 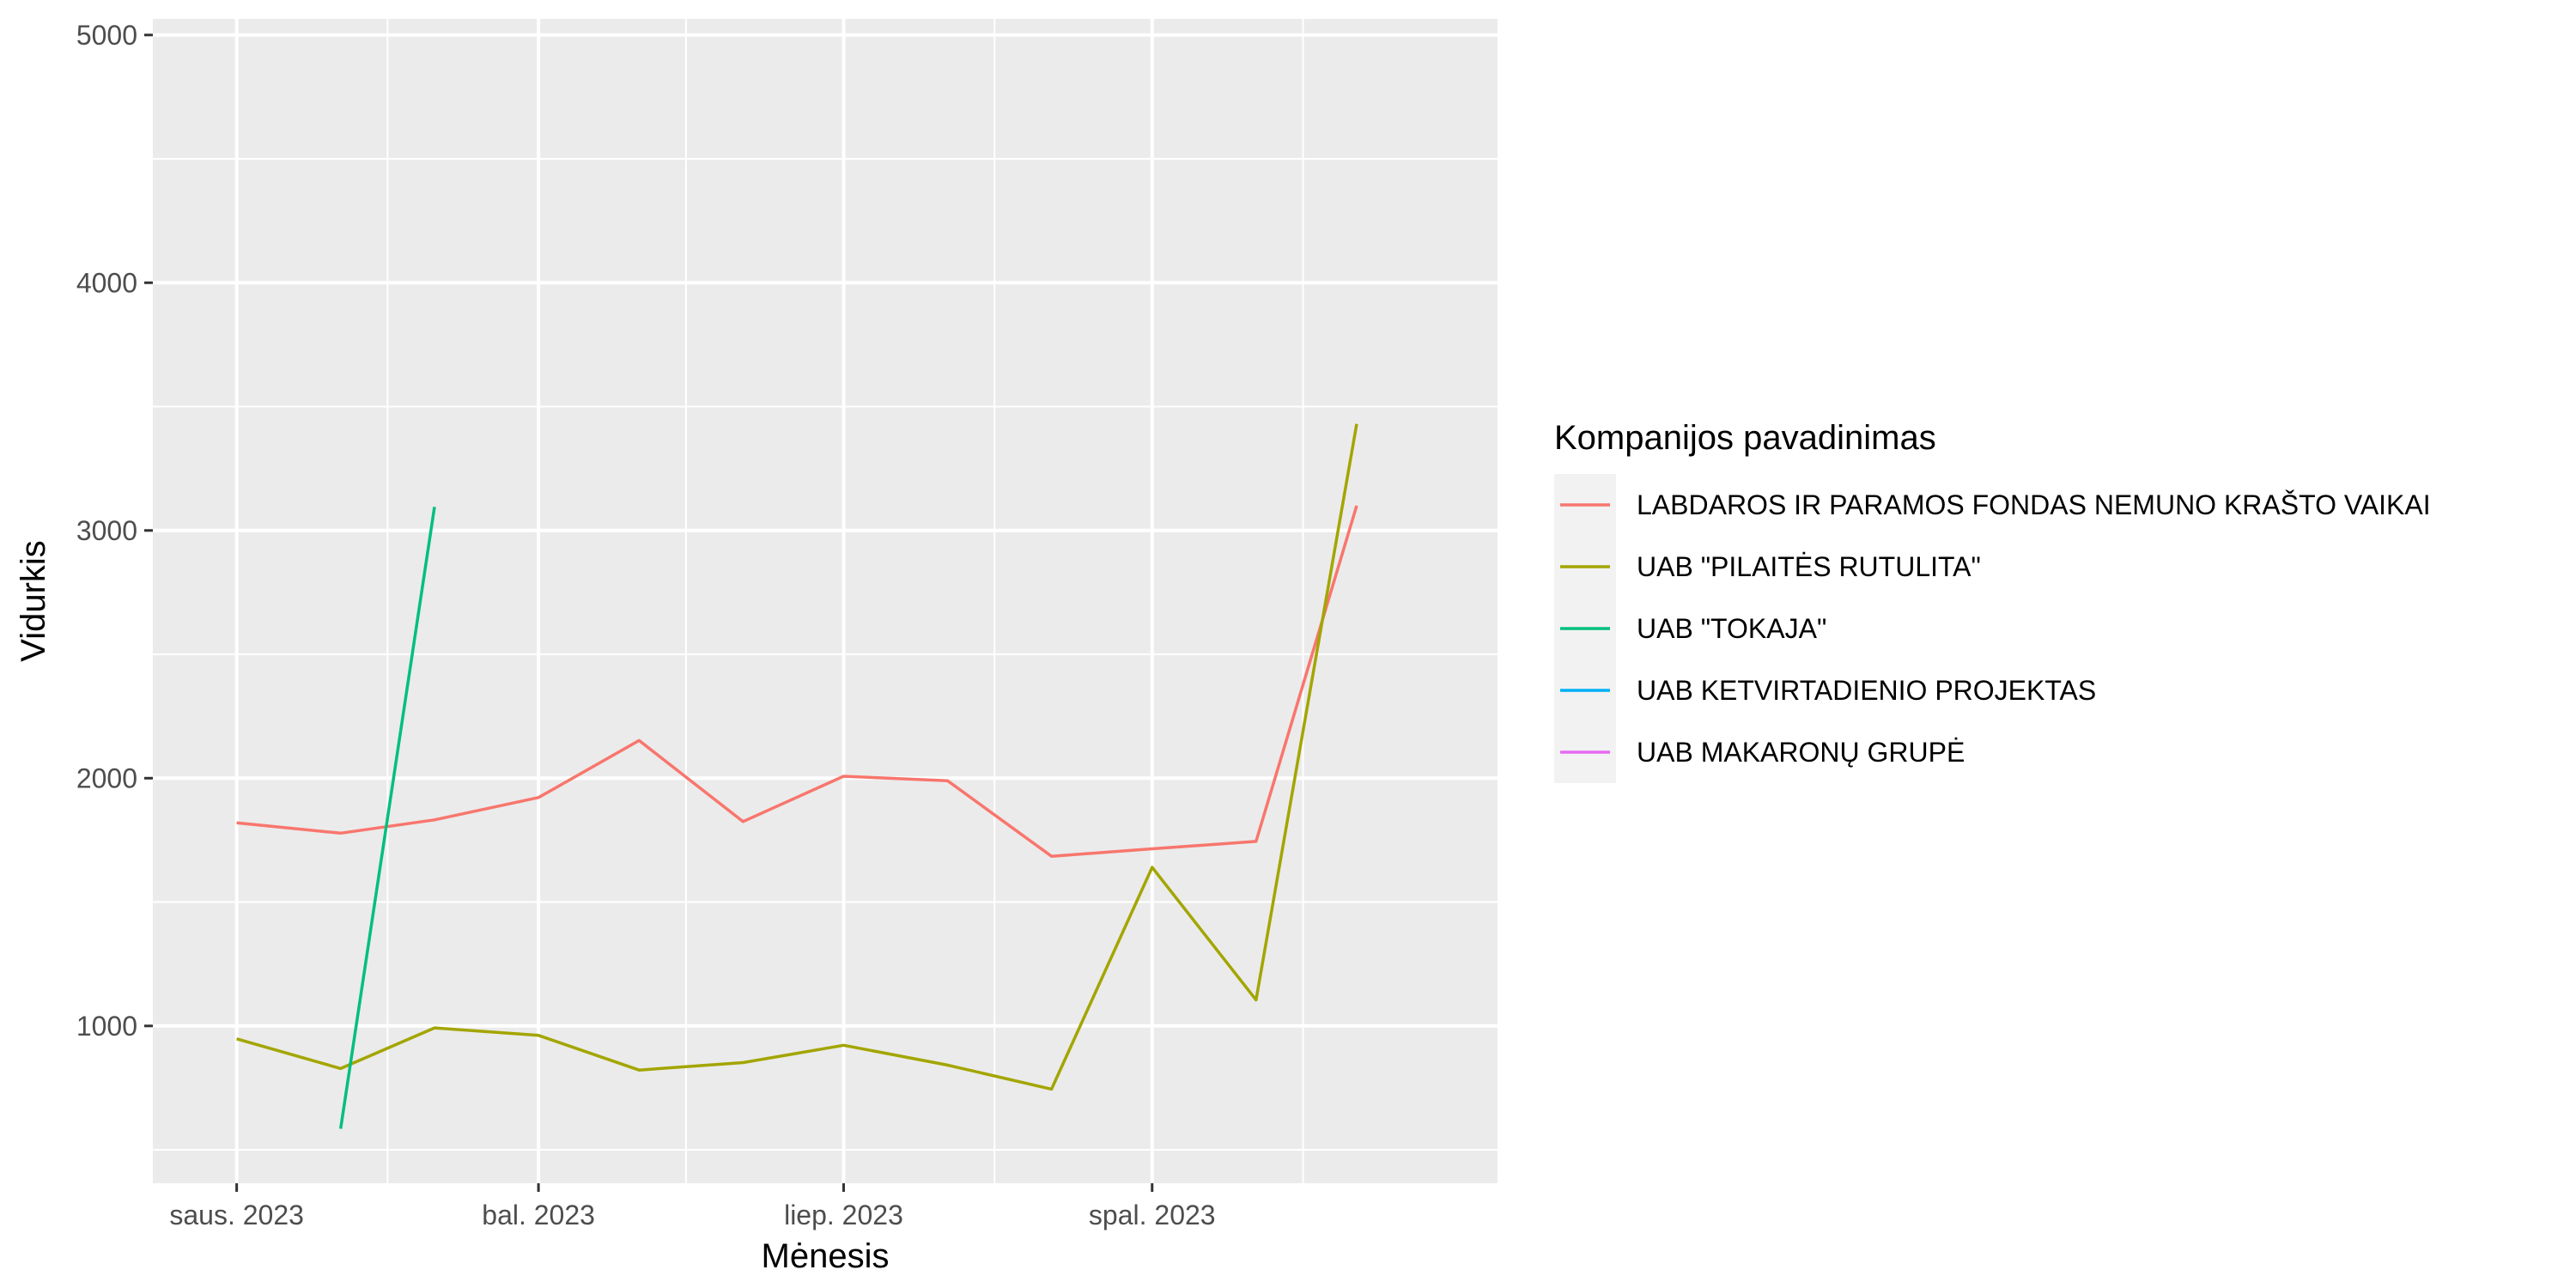 What do you see at coordinates (106, 777) in the screenshot?
I see `y-tick-label: 2000` at bounding box center [106, 777].